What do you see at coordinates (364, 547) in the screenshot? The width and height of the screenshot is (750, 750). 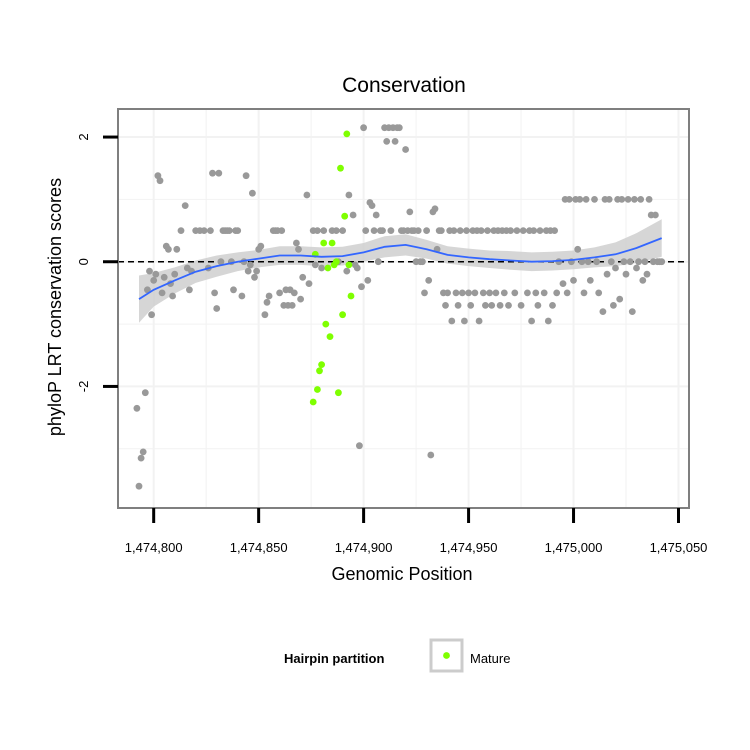 I see `x-tick-label: 1,474,900` at bounding box center [364, 547].